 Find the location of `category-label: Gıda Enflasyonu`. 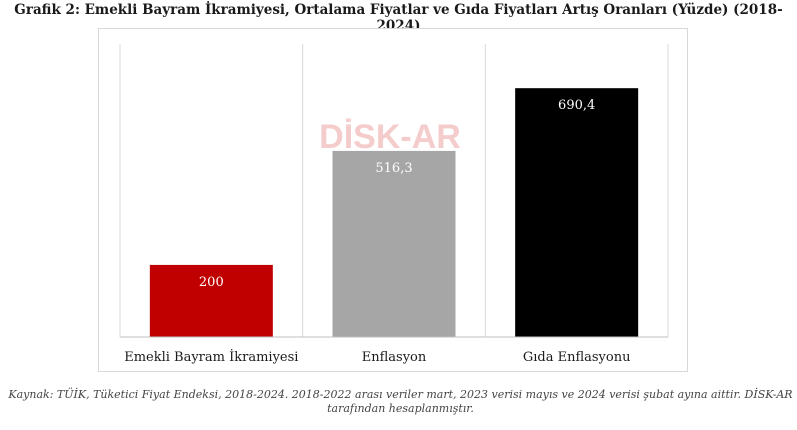

category-label: Gıda Enflasyonu is located at coordinates (577, 357).